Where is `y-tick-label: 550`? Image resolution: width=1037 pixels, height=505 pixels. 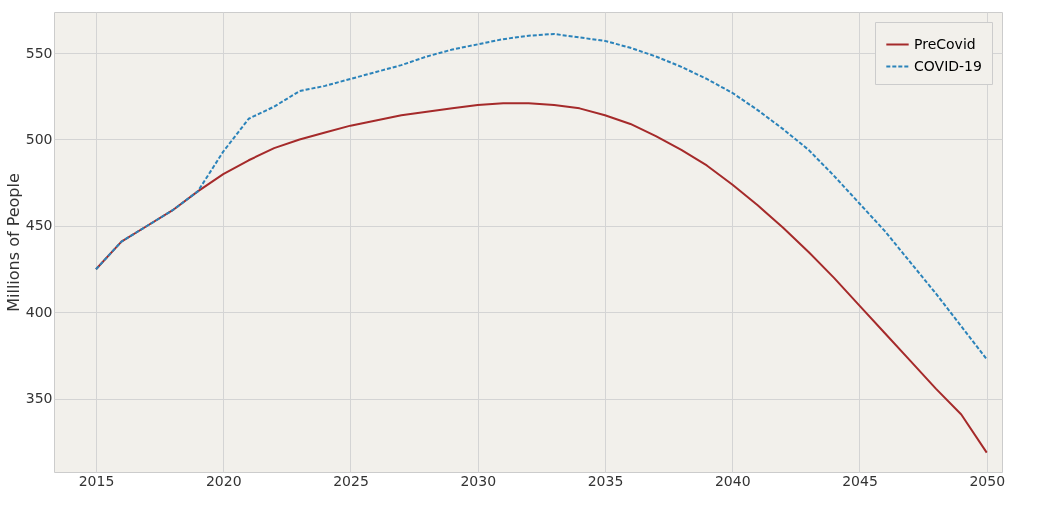
y-tick-label: 550 is located at coordinates (39, 52).